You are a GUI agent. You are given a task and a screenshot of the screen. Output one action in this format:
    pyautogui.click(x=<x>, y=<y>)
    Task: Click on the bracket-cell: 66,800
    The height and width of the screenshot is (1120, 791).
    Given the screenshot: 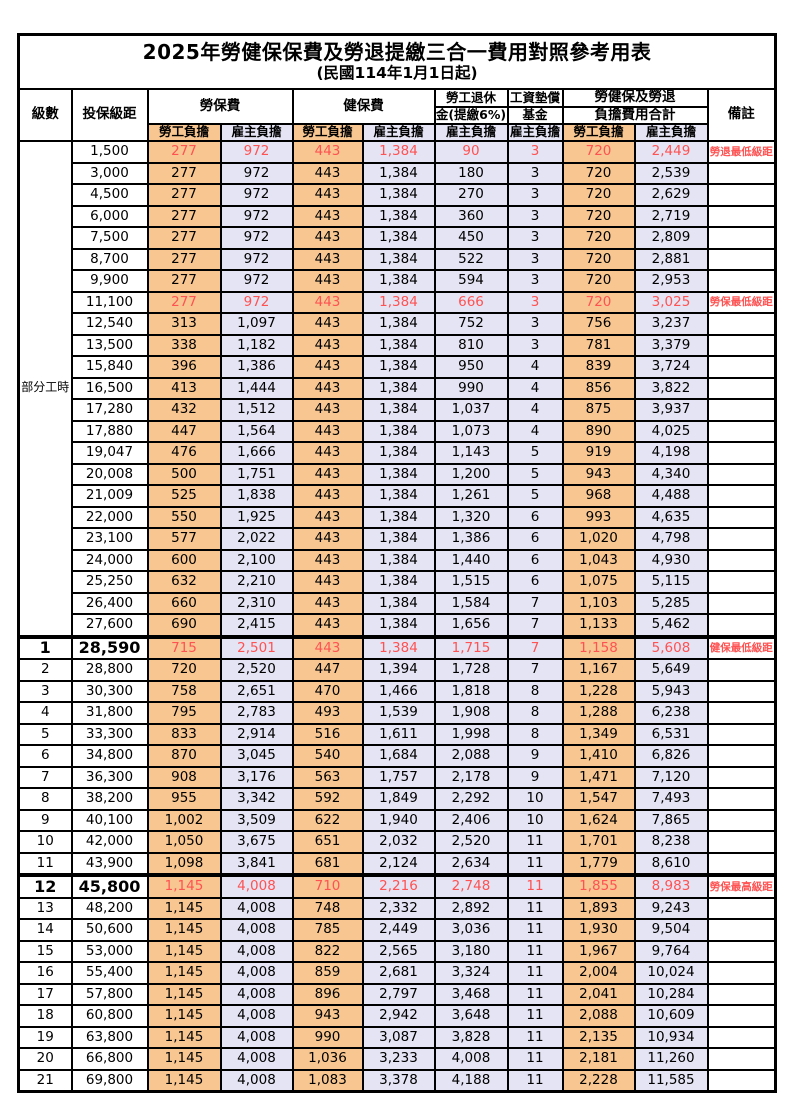 What is the action you would take?
    pyautogui.click(x=109, y=1059)
    